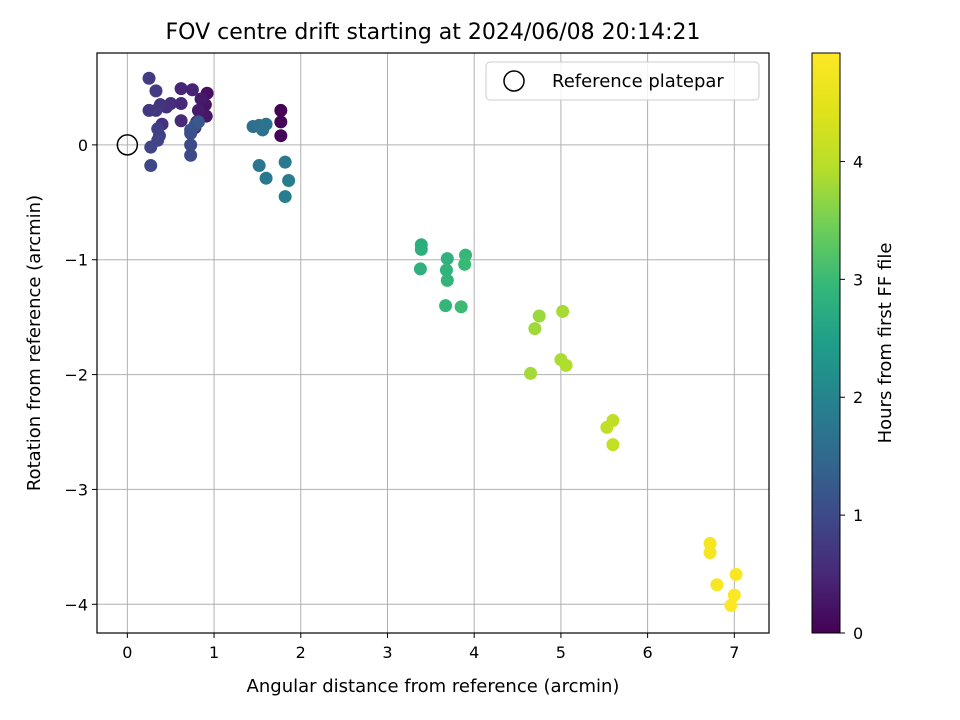  I want to click on x-tick-label: 2, so click(301, 652).